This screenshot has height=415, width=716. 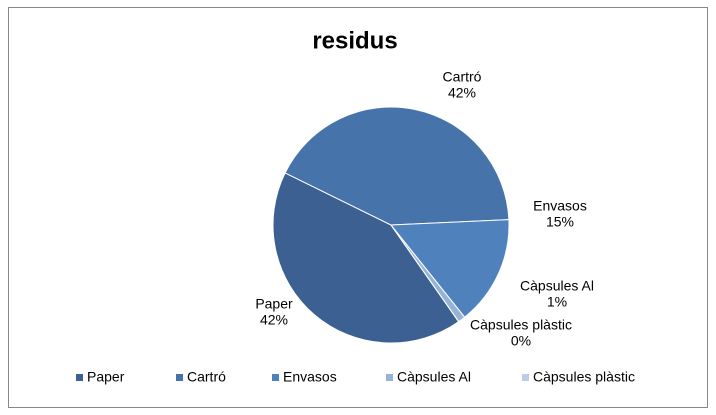 I want to click on slice-category-label: Càpsules plàstic, so click(x=521, y=325).